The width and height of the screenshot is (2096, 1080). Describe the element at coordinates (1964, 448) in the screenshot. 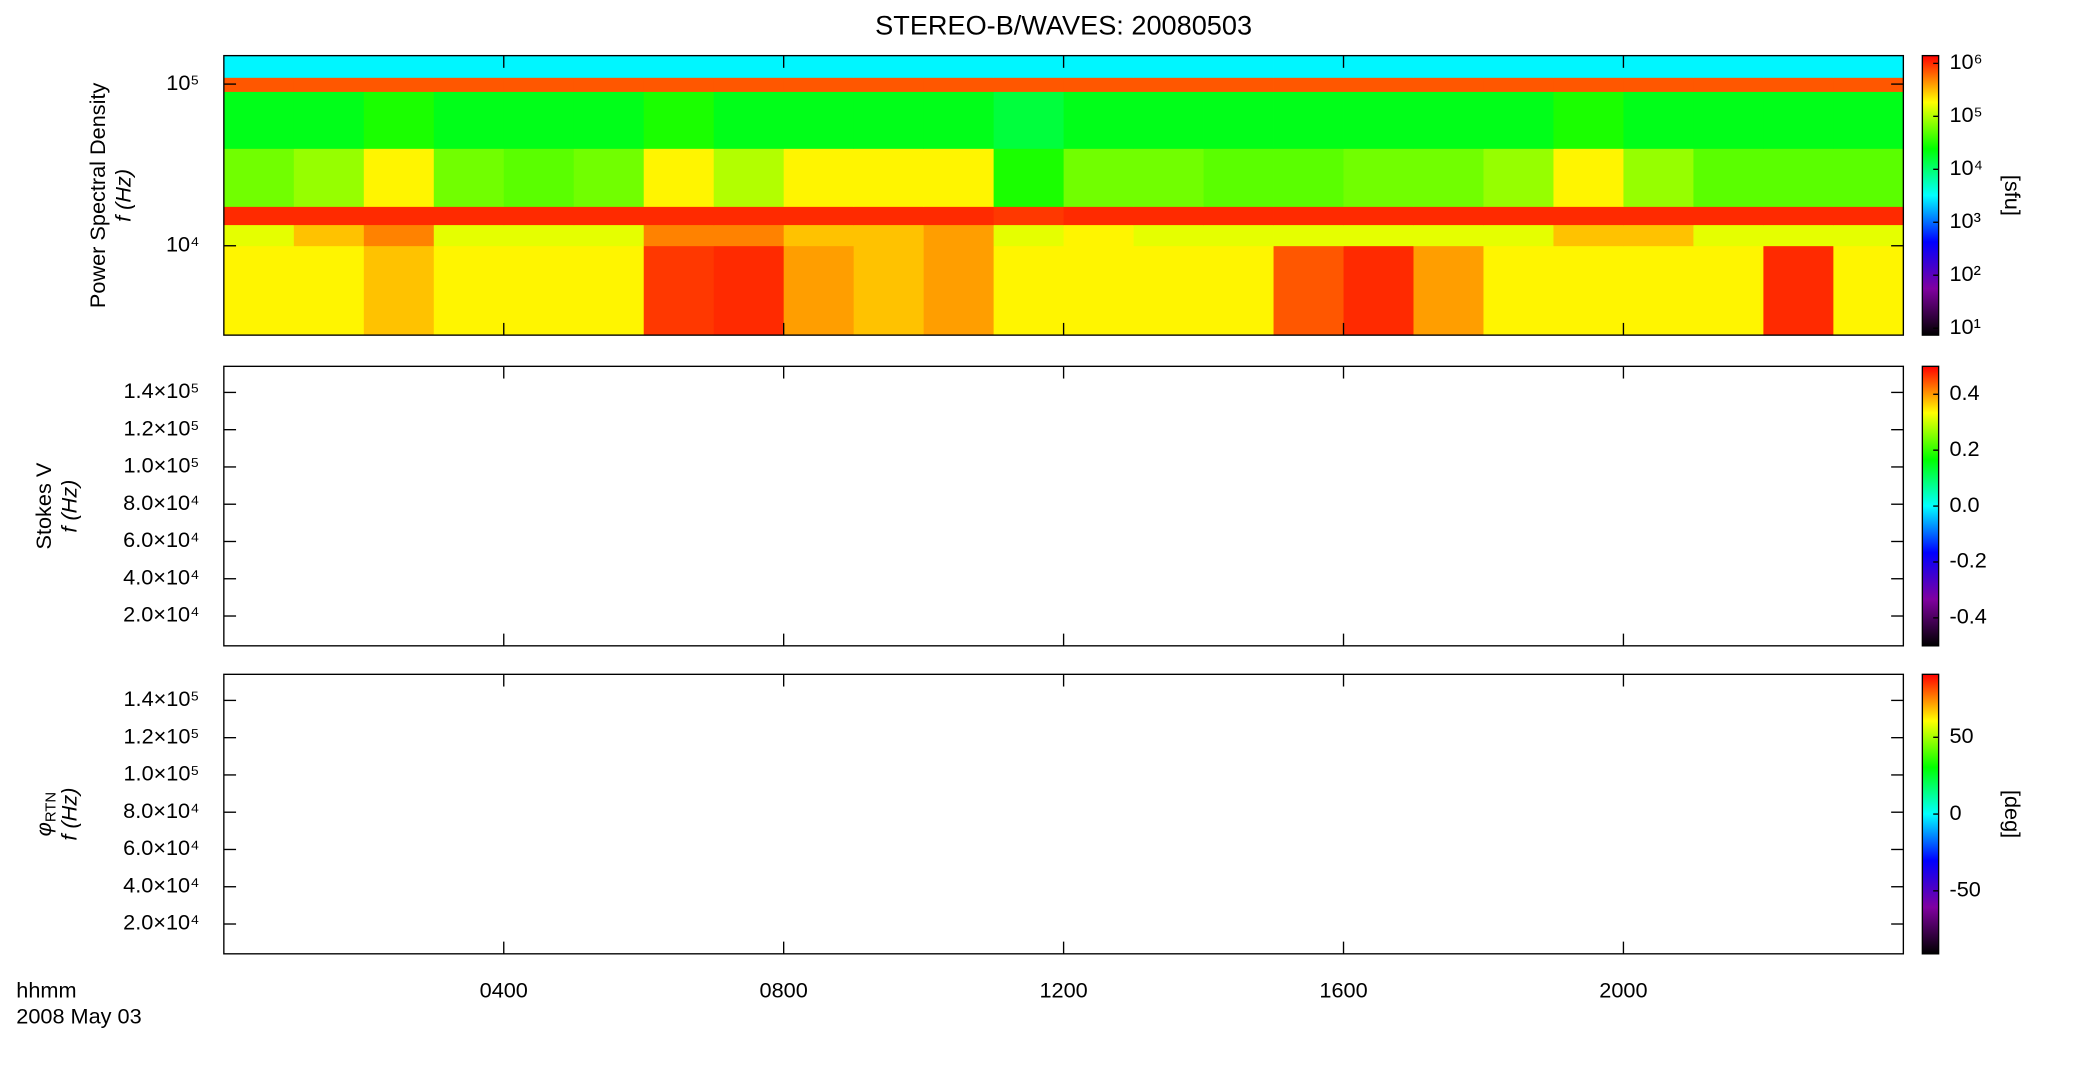

I see `colorbar-tick-label: 0.2` at that location.